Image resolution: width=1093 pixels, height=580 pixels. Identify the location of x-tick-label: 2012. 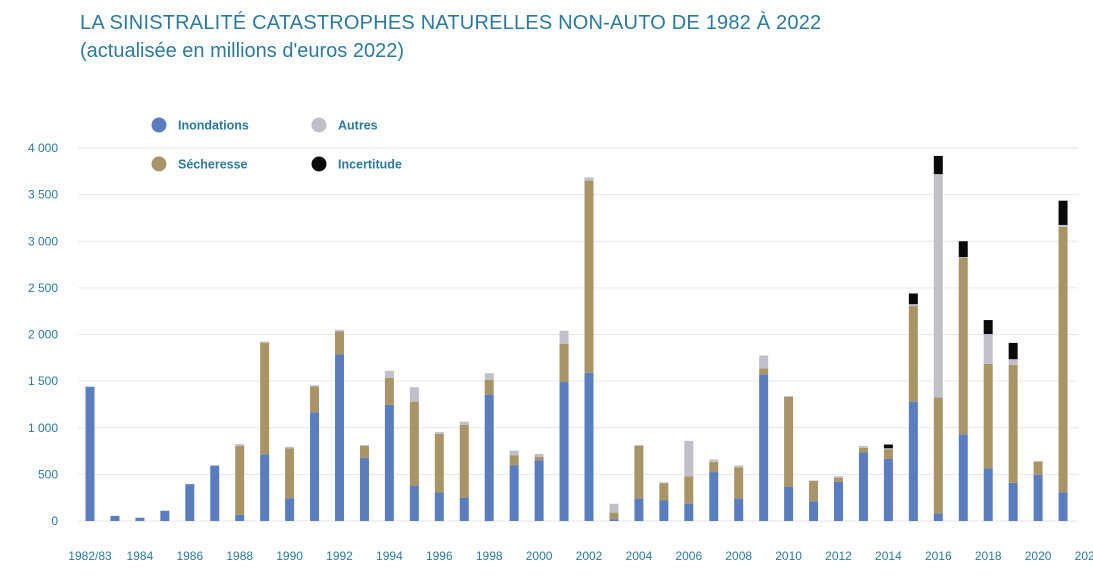
(838, 556).